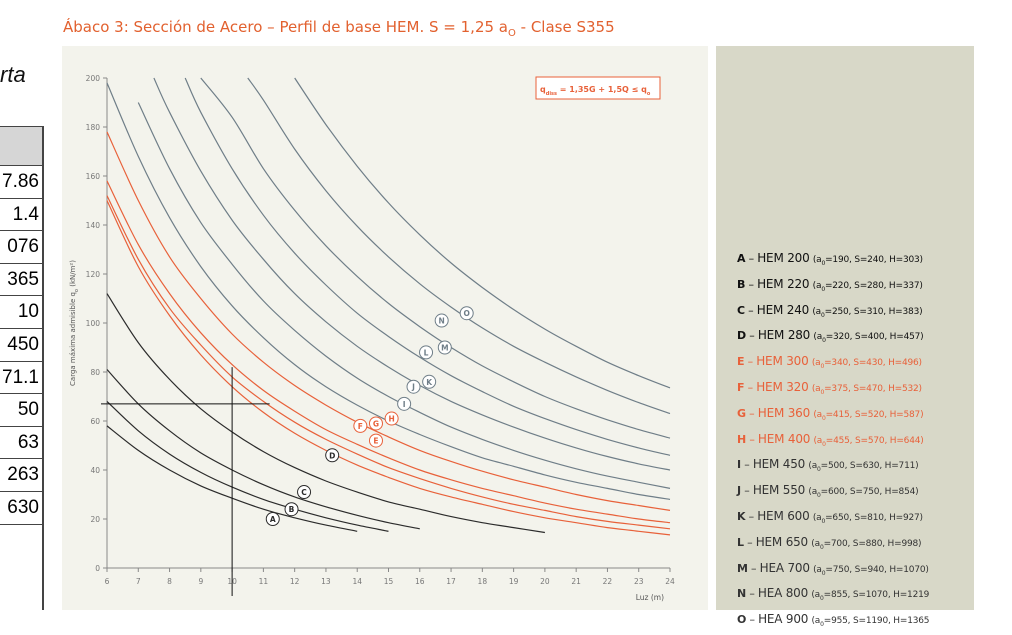 Image resolution: width=1012 pixels, height=635 pixels. I want to click on x-tick-label: 22, so click(608, 581).